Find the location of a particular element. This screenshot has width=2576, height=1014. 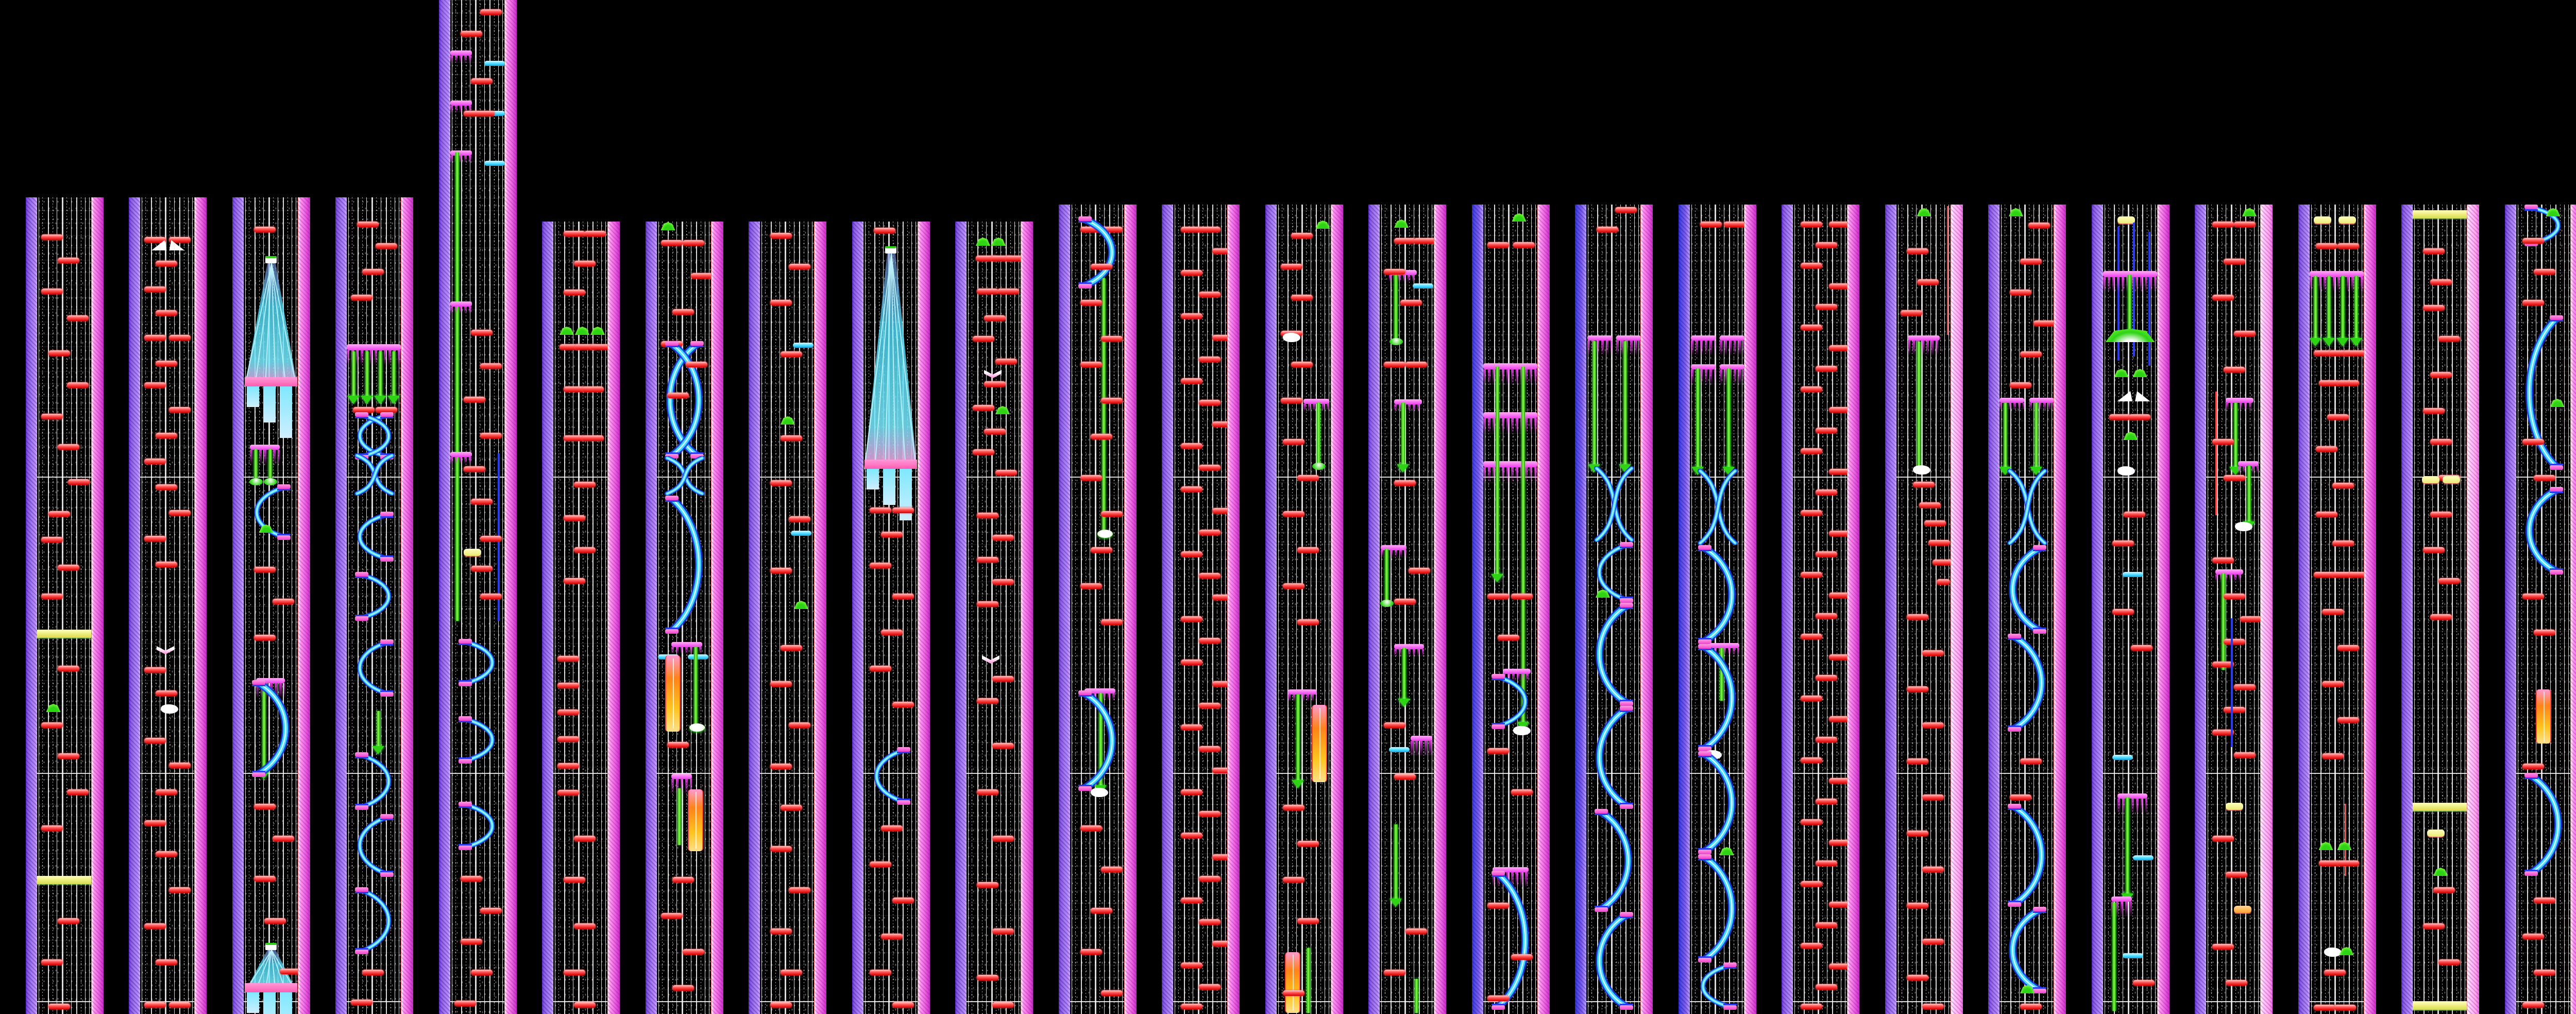

speckle-noise is located at coordinates (1303, 609).